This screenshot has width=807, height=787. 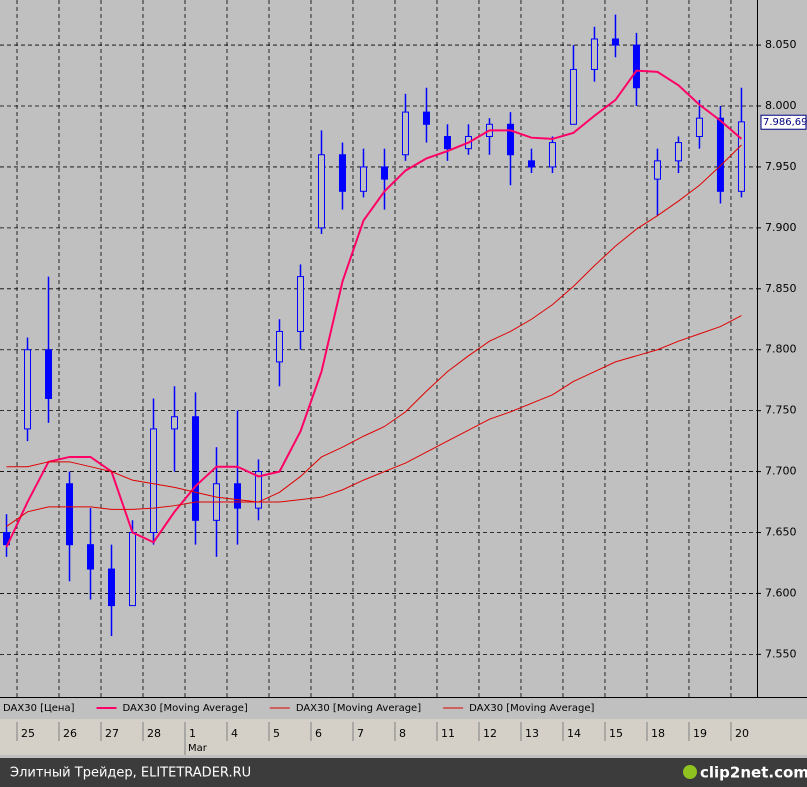 What do you see at coordinates (276, 733) in the screenshot?
I see `x-tick-label: 5` at bounding box center [276, 733].